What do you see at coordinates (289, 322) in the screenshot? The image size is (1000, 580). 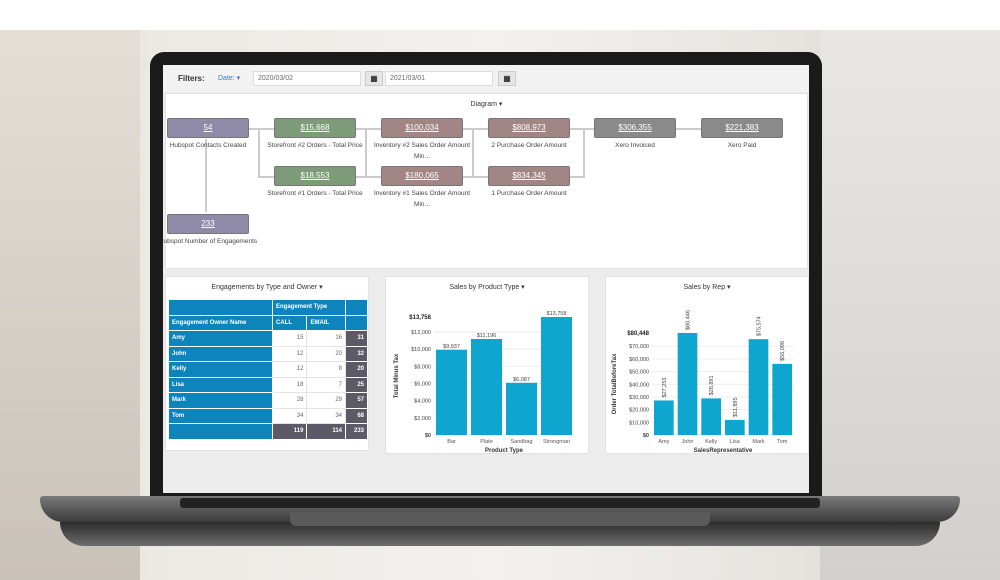 I see `col-call: CALL` at bounding box center [289, 322].